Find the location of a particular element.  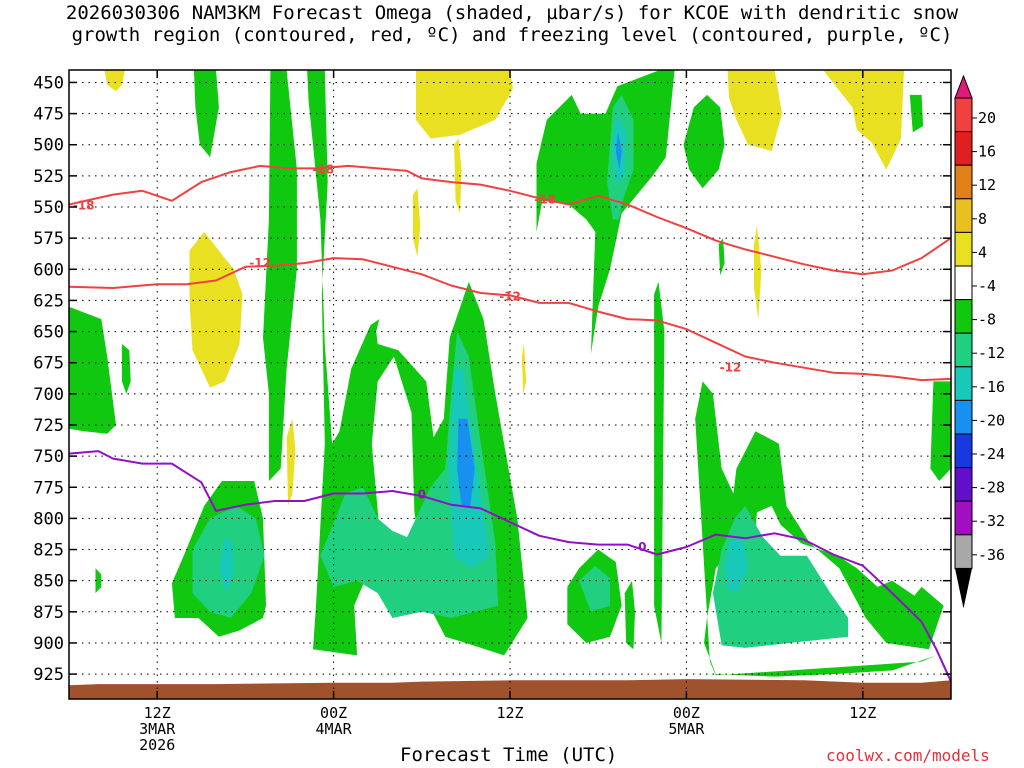

colorbar-tick-label: -12 is located at coordinates (991, 353).